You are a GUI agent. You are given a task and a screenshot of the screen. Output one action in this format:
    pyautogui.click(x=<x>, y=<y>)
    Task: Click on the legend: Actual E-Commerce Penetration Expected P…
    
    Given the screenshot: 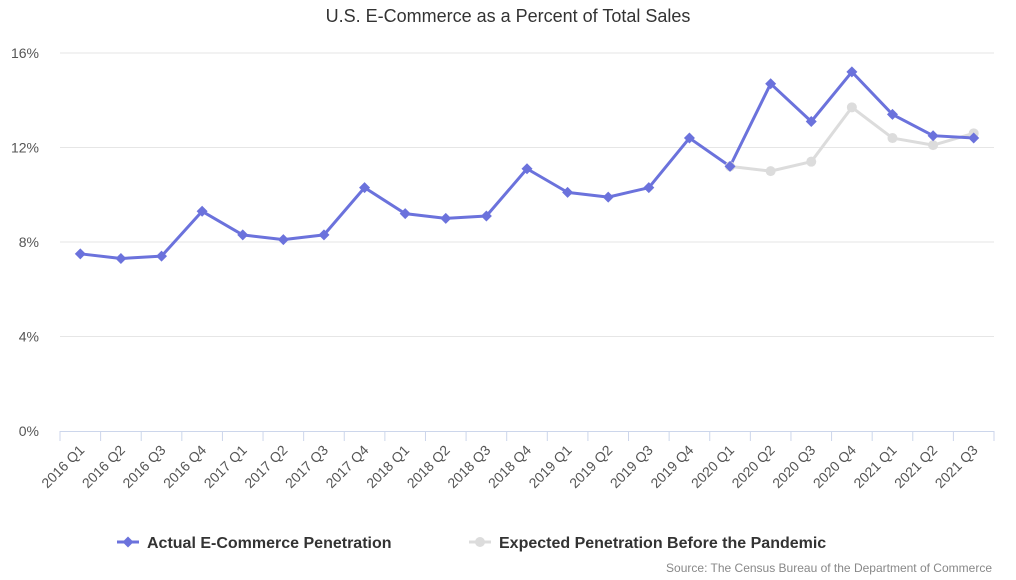 What is the action you would take?
    pyautogui.click(x=471, y=543)
    